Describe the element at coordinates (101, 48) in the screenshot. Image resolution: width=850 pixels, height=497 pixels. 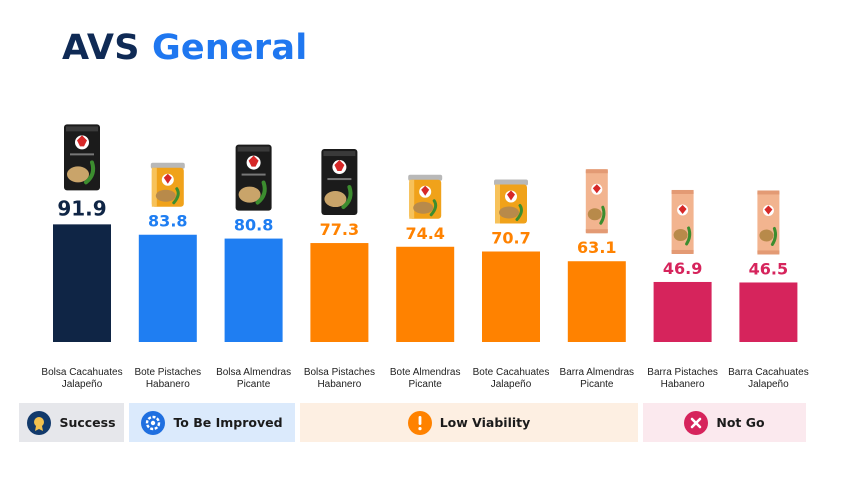
I see `title-part-1: AVS` at that location.